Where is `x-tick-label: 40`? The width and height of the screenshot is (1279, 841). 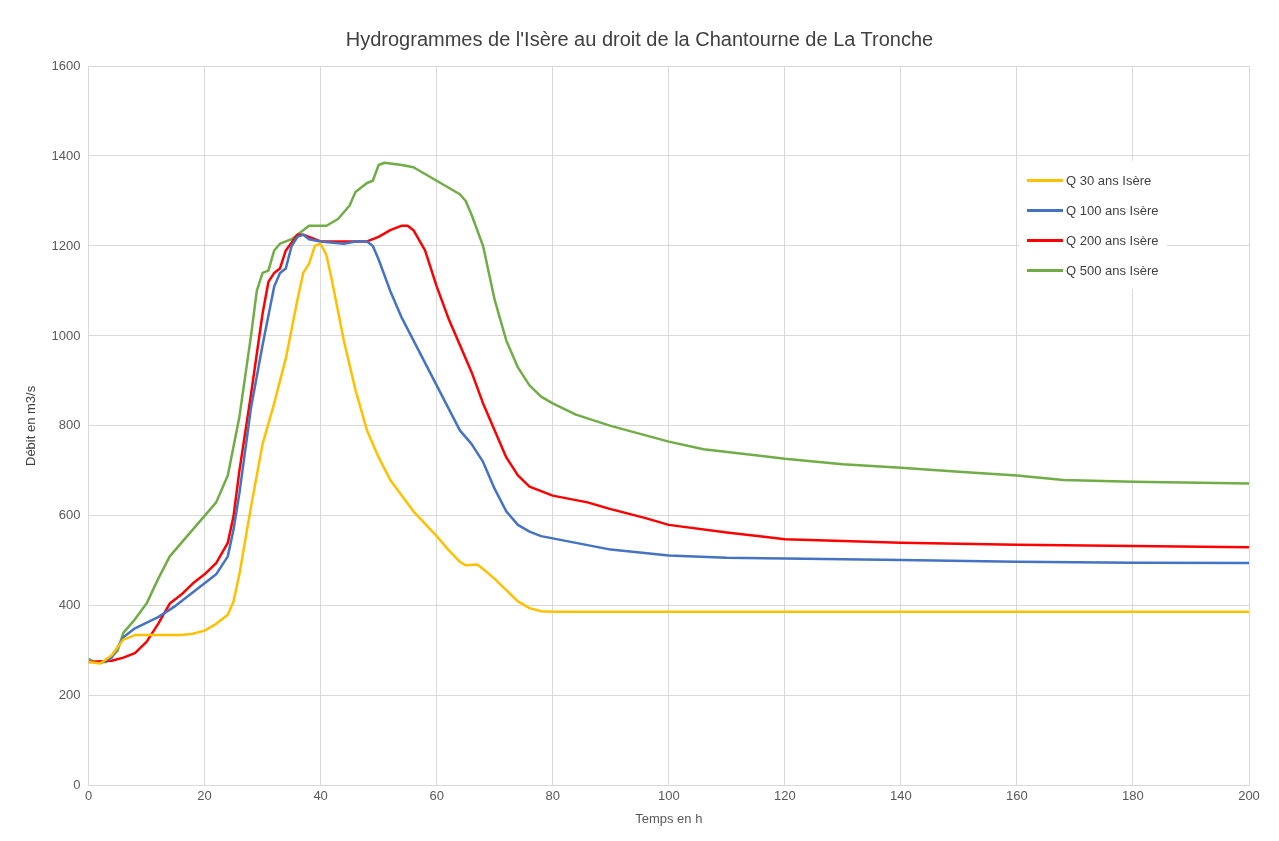 x-tick-label: 40 is located at coordinates (320, 796).